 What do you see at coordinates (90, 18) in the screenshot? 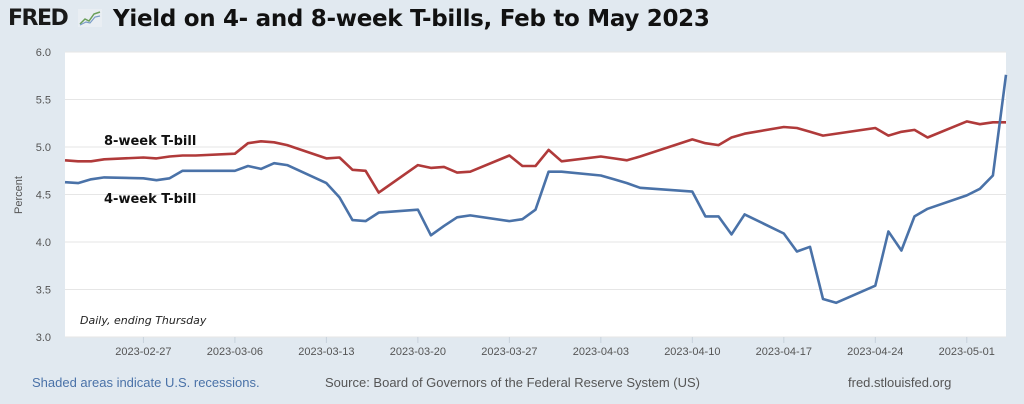
I see `chart-line-icon` at bounding box center [90, 18].